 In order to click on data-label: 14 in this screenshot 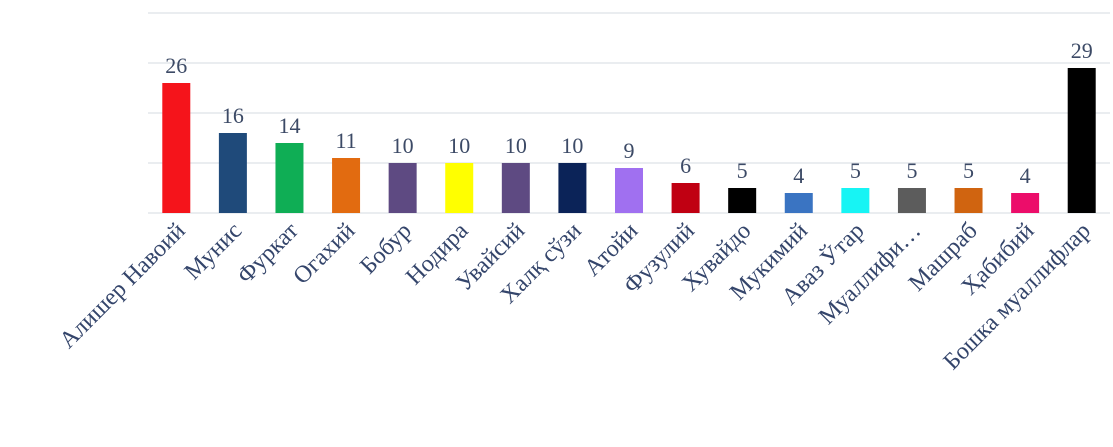, I will do `click(289, 125)`.